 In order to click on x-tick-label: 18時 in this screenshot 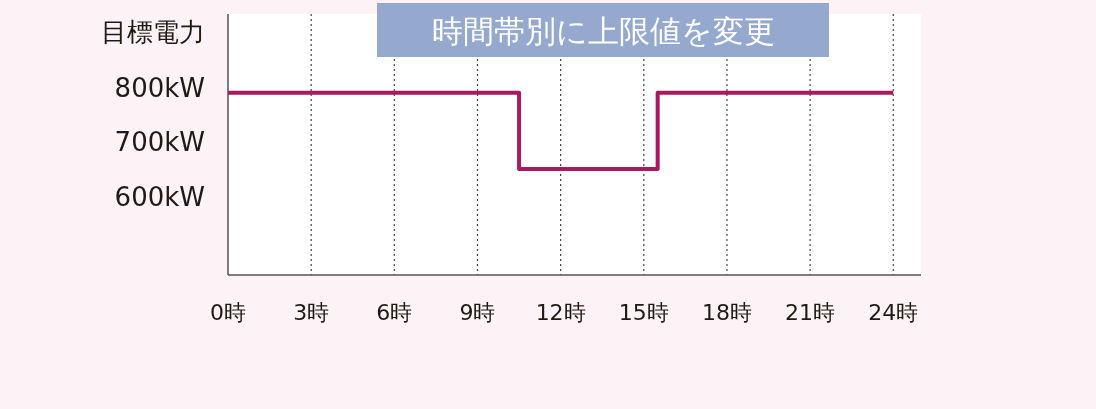, I will do `click(726, 312)`.